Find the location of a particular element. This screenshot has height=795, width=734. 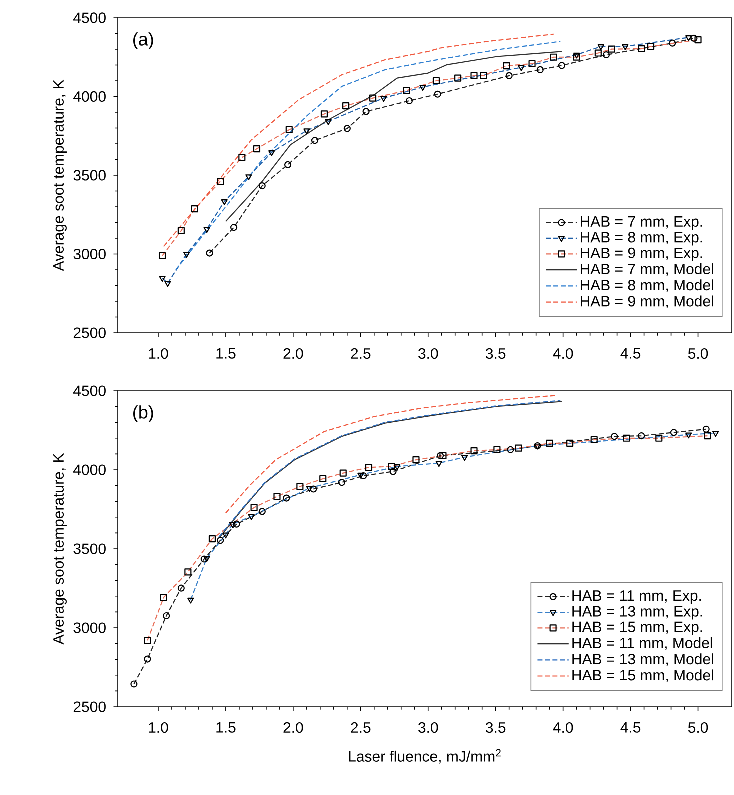

legend-label: HAB = 9 mm, Exp. is located at coordinates (641, 255).